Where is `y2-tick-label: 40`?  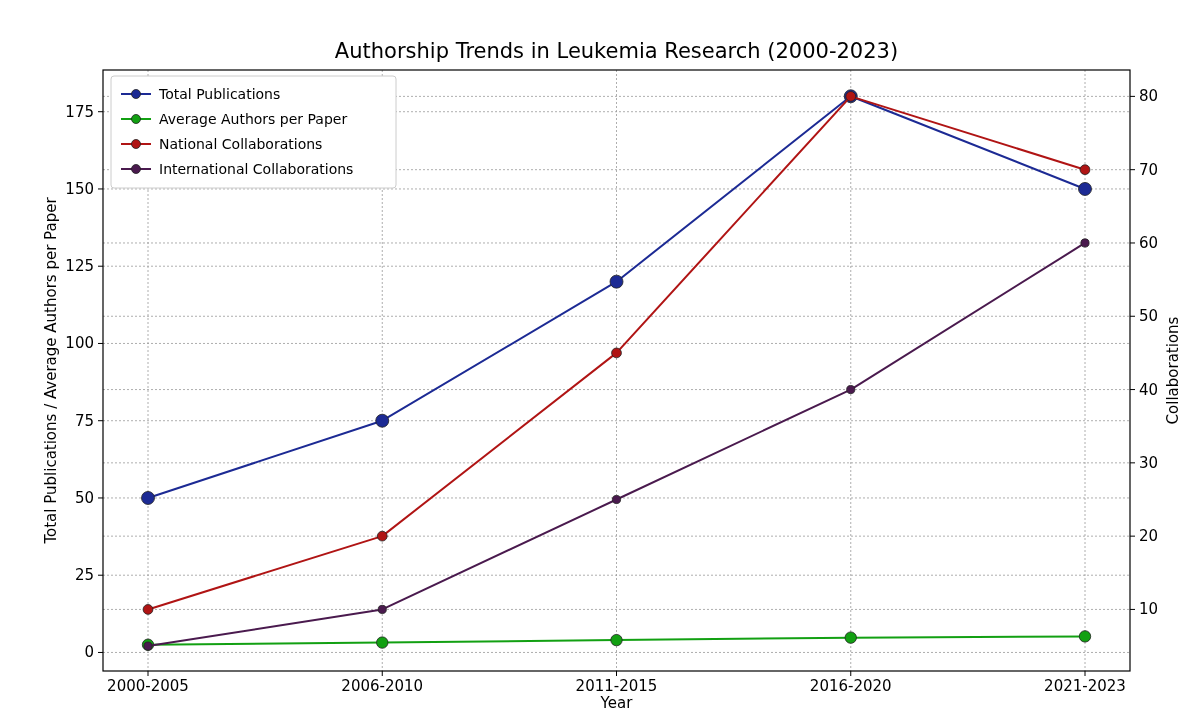
y2-tick-label: 40 is located at coordinates (1149, 389).